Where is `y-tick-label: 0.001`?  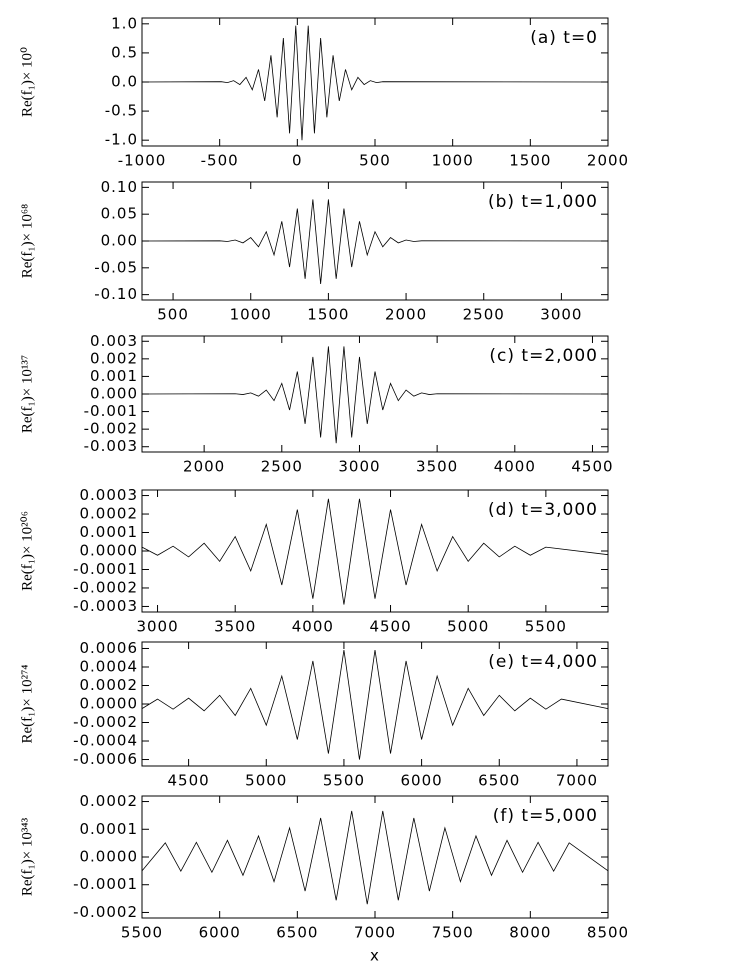 y-tick-label: 0.001 is located at coordinates (114, 376).